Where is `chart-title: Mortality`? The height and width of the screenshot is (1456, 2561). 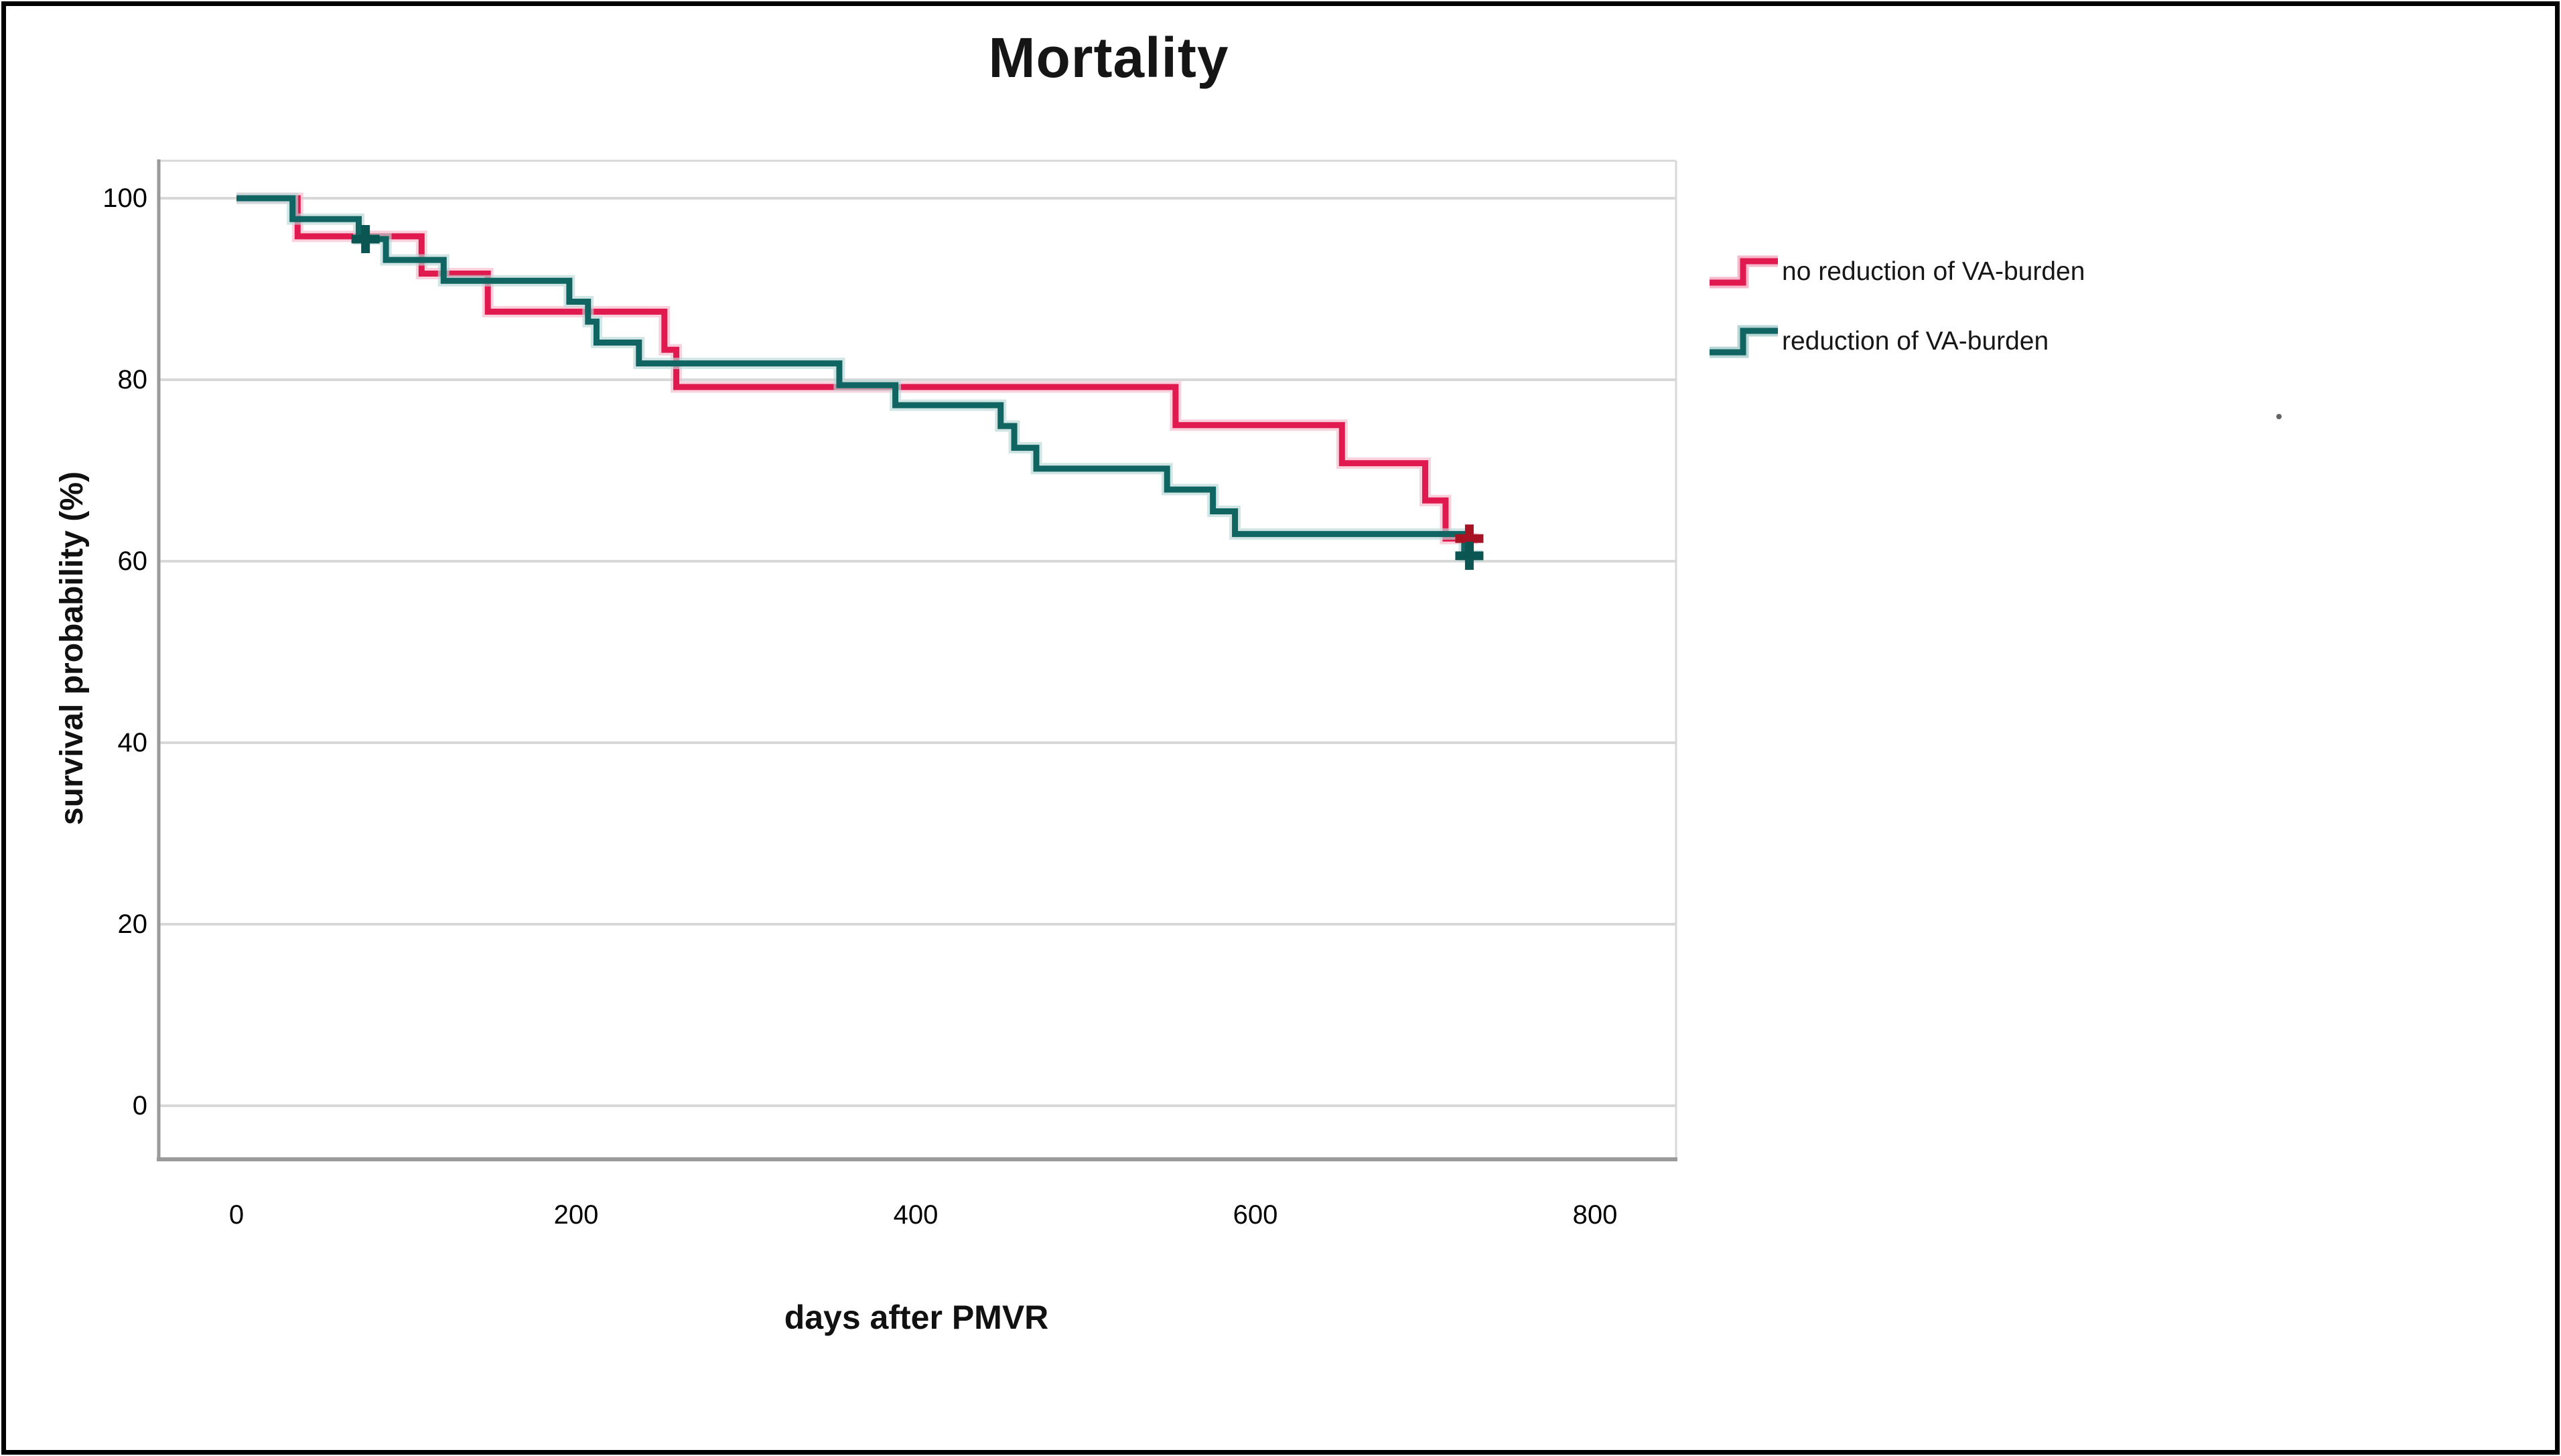 chart-title: Mortality is located at coordinates (1108, 57).